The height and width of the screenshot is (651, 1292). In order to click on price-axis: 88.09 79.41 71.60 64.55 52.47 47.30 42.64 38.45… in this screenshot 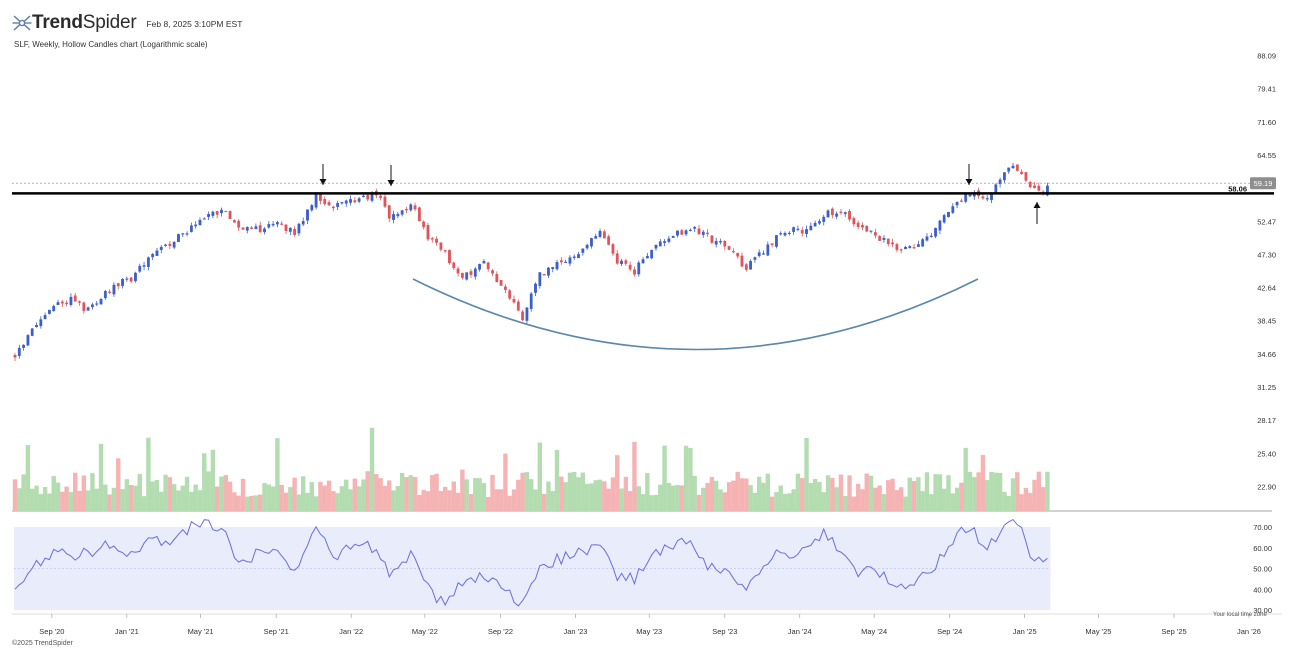, I will do `click(1266, 272)`.